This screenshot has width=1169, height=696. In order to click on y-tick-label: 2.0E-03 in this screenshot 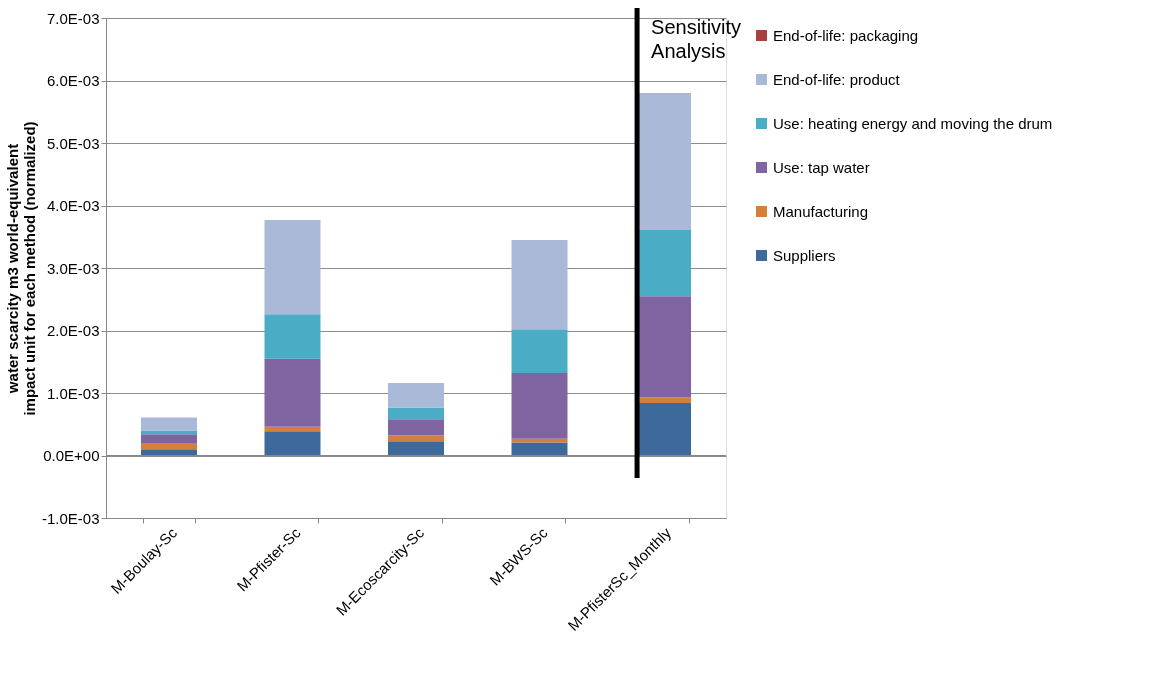, I will do `click(73, 330)`.